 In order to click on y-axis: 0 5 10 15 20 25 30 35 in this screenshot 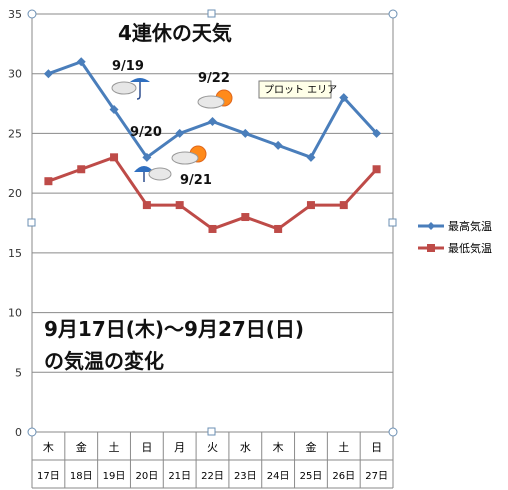, I will do `click(15, 223)`.